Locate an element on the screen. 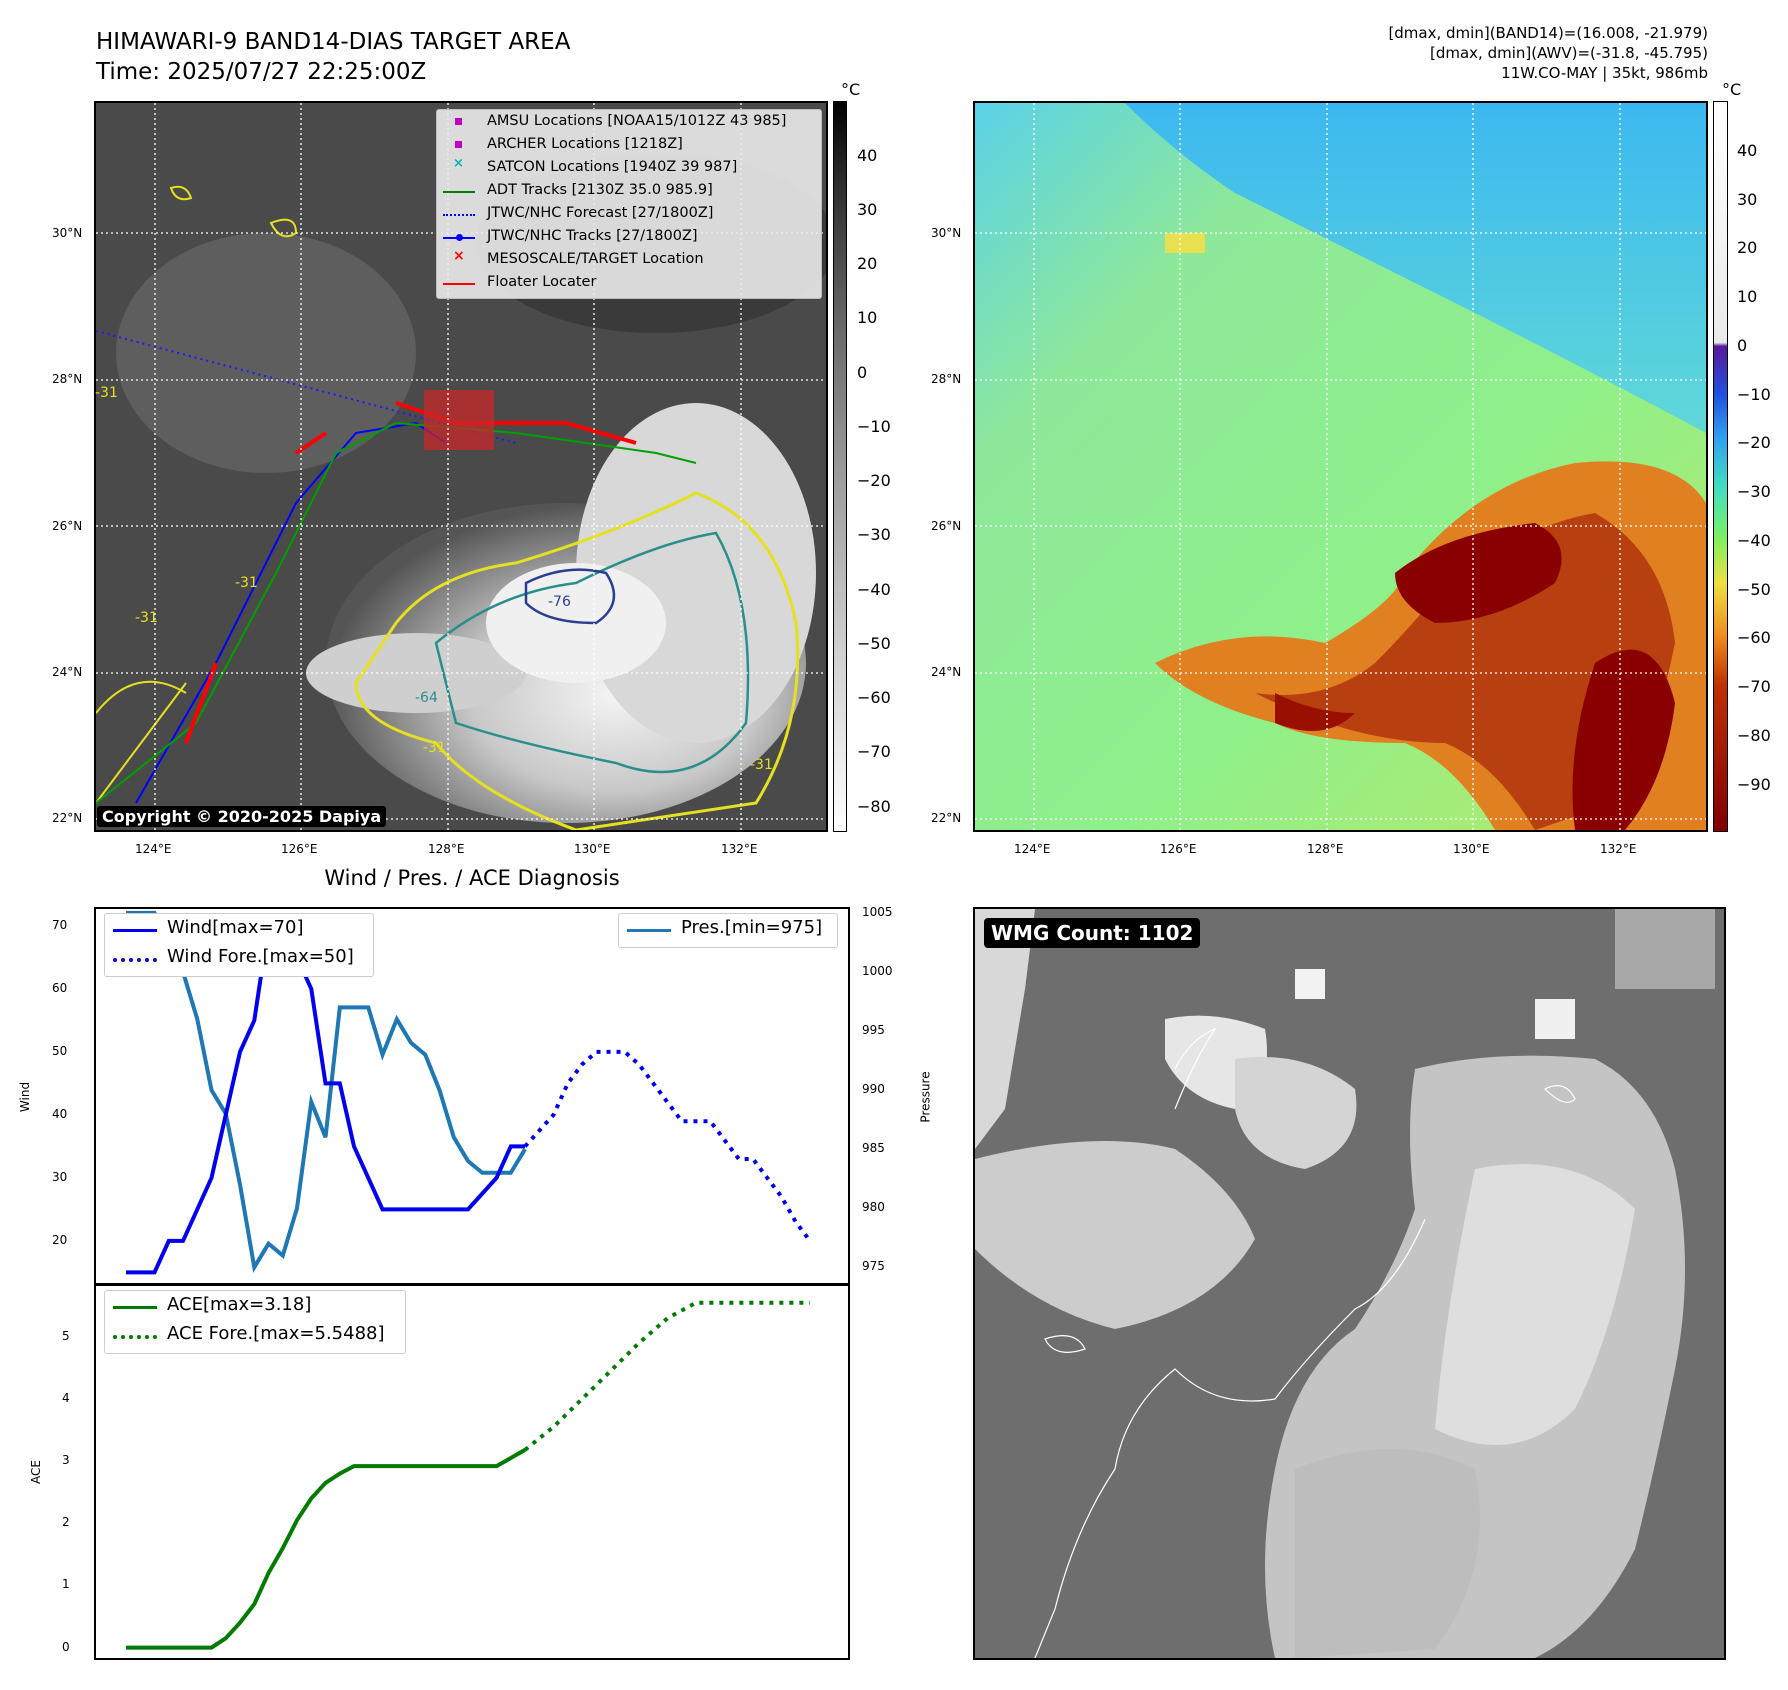 Image resolution: width=1788 pixels, height=1690 pixels. wind-solid-icon is located at coordinates (135, 930).